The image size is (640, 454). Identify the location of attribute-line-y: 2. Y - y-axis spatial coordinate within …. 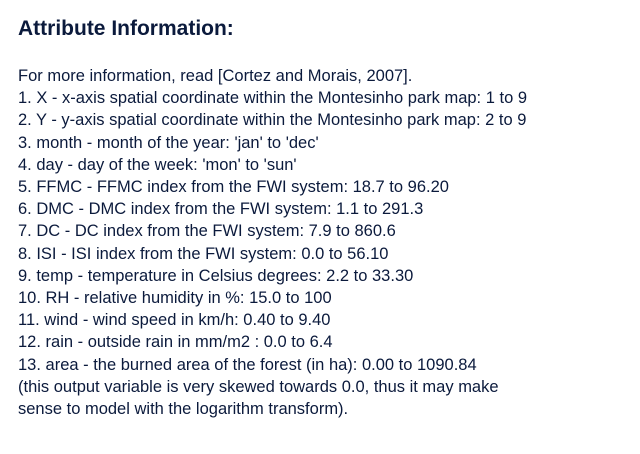
(272, 120).